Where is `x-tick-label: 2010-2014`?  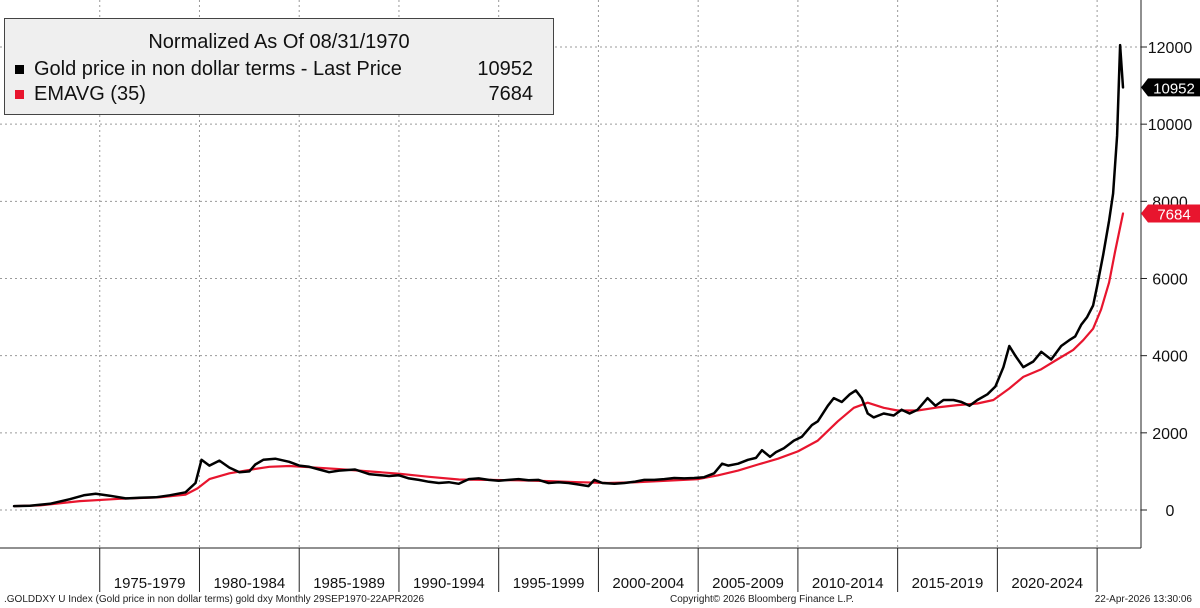
x-tick-label: 2010-2014 is located at coordinates (848, 583).